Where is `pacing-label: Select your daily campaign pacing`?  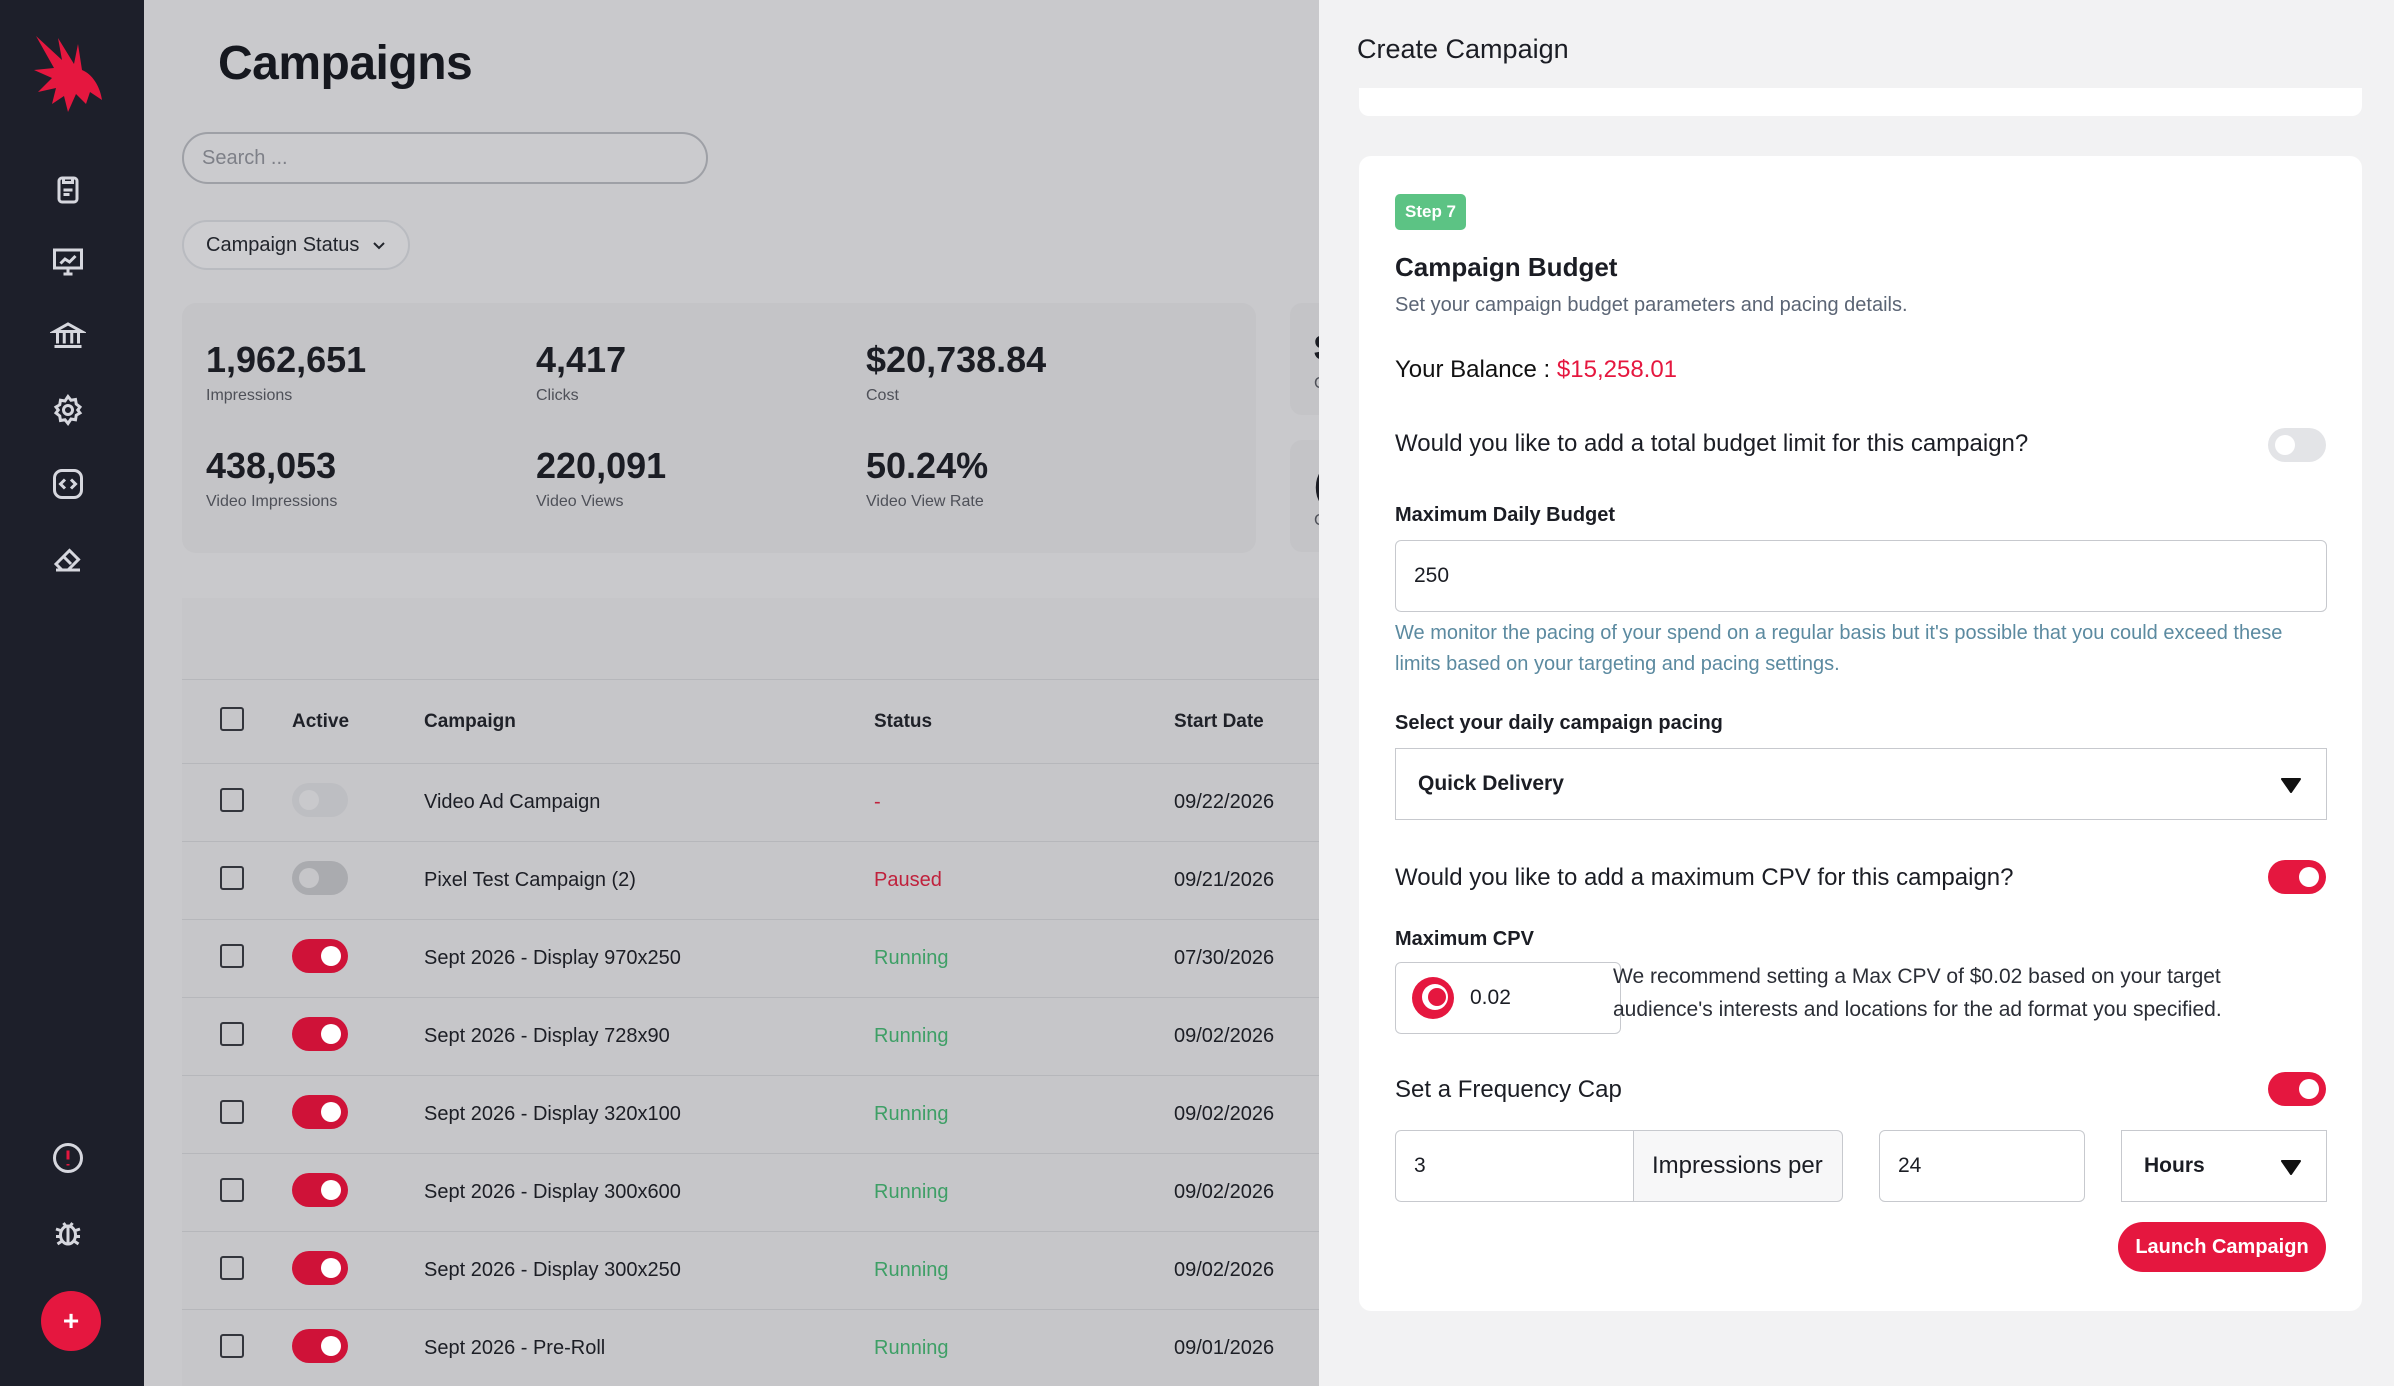 pacing-label: Select your daily campaign pacing is located at coordinates (1559, 723).